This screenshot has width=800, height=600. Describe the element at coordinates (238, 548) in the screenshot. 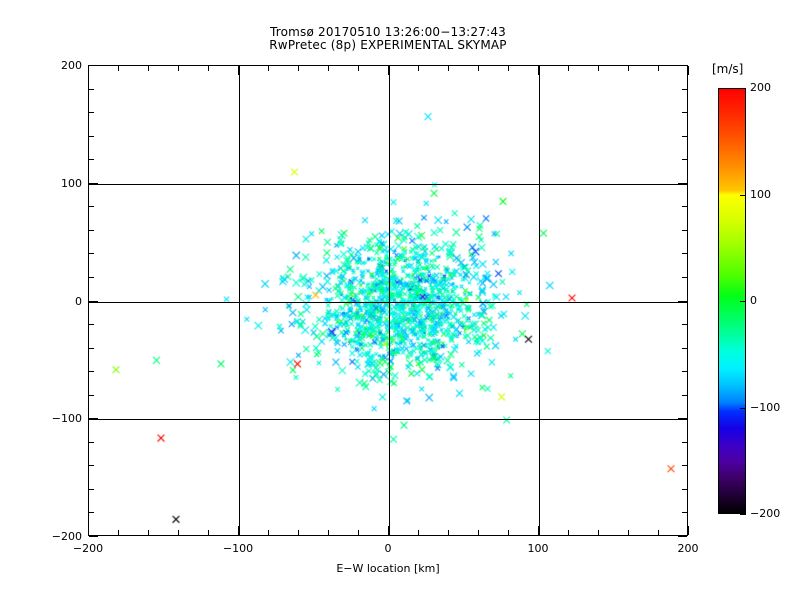

I see `x-tick-label: −100` at that location.